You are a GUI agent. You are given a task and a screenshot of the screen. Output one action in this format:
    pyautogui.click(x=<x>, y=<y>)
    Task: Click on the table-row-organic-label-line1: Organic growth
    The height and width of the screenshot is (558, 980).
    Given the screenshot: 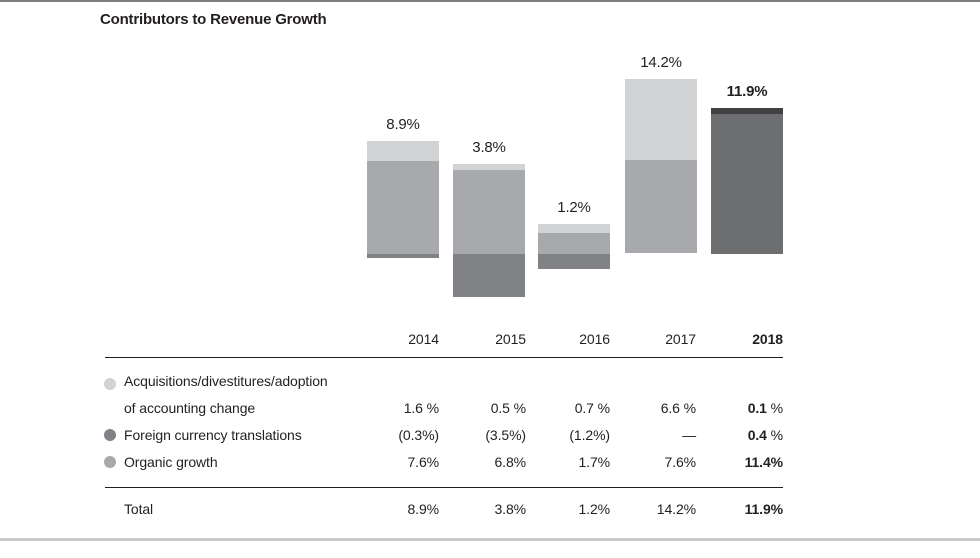 What is the action you would take?
    pyautogui.click(x=171, y=462)
    